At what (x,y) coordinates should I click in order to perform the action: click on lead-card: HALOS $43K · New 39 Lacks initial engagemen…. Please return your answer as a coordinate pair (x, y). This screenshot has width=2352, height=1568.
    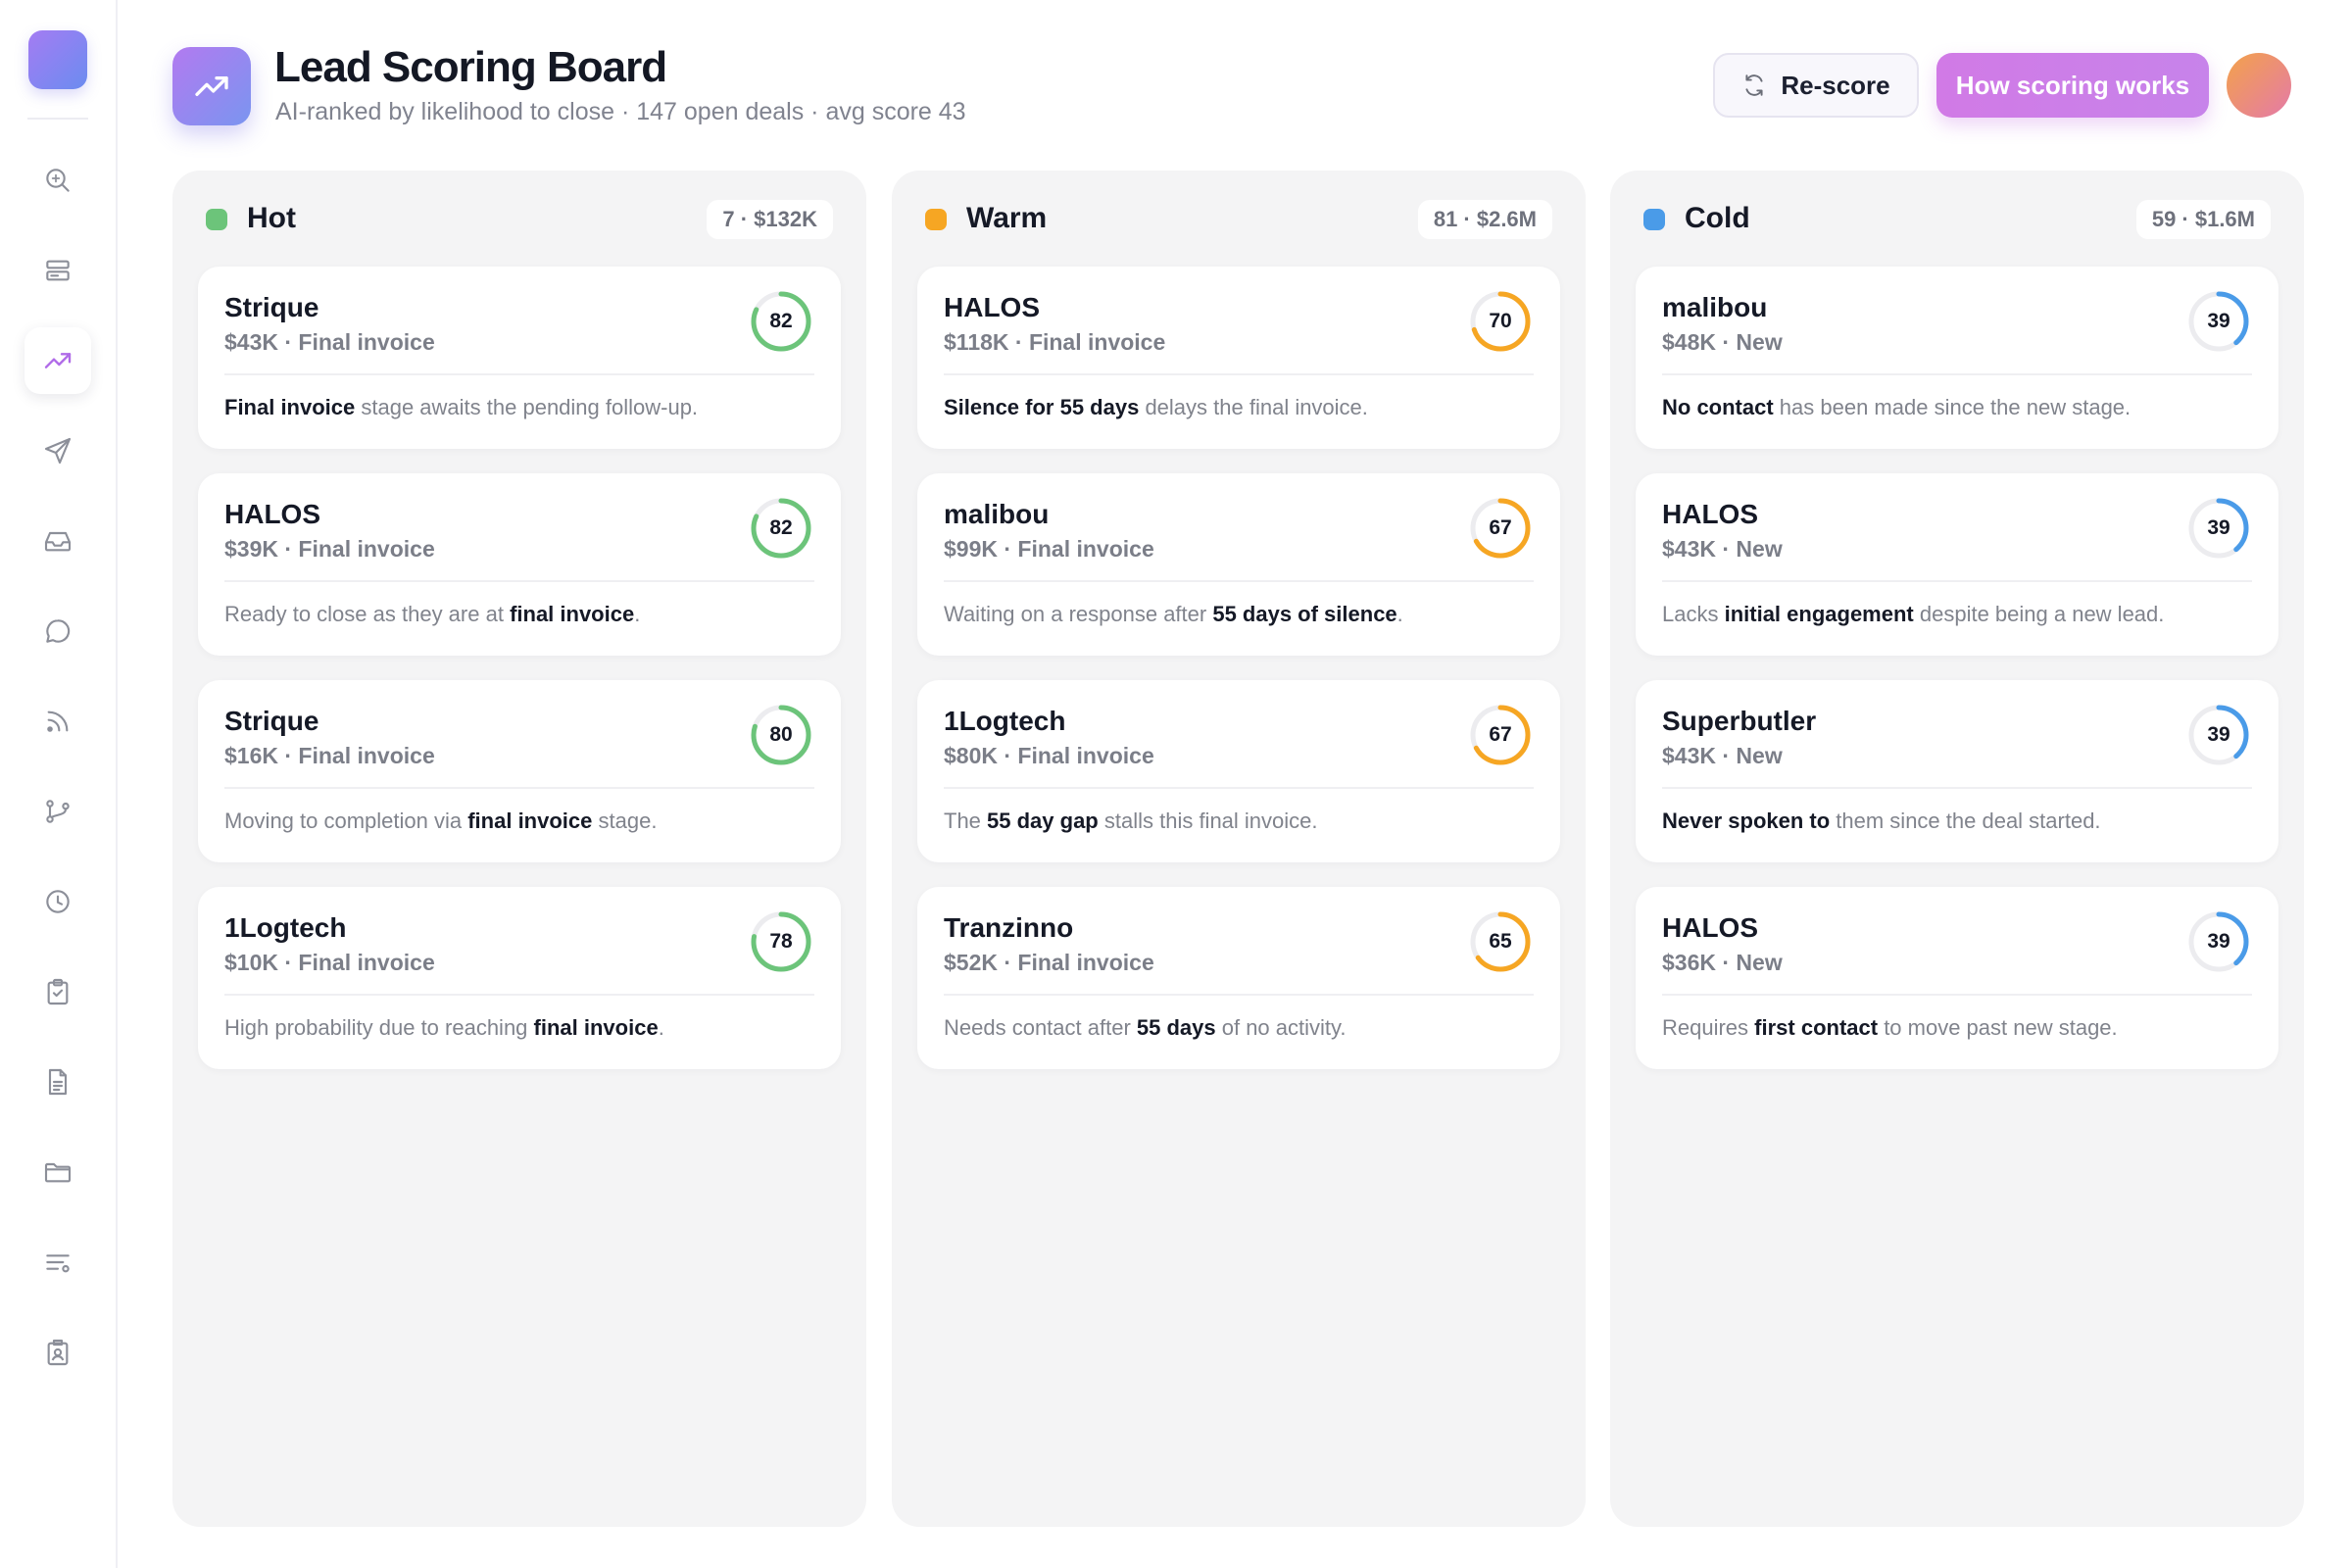
    Looking at the image, I should click on (1957, 564).